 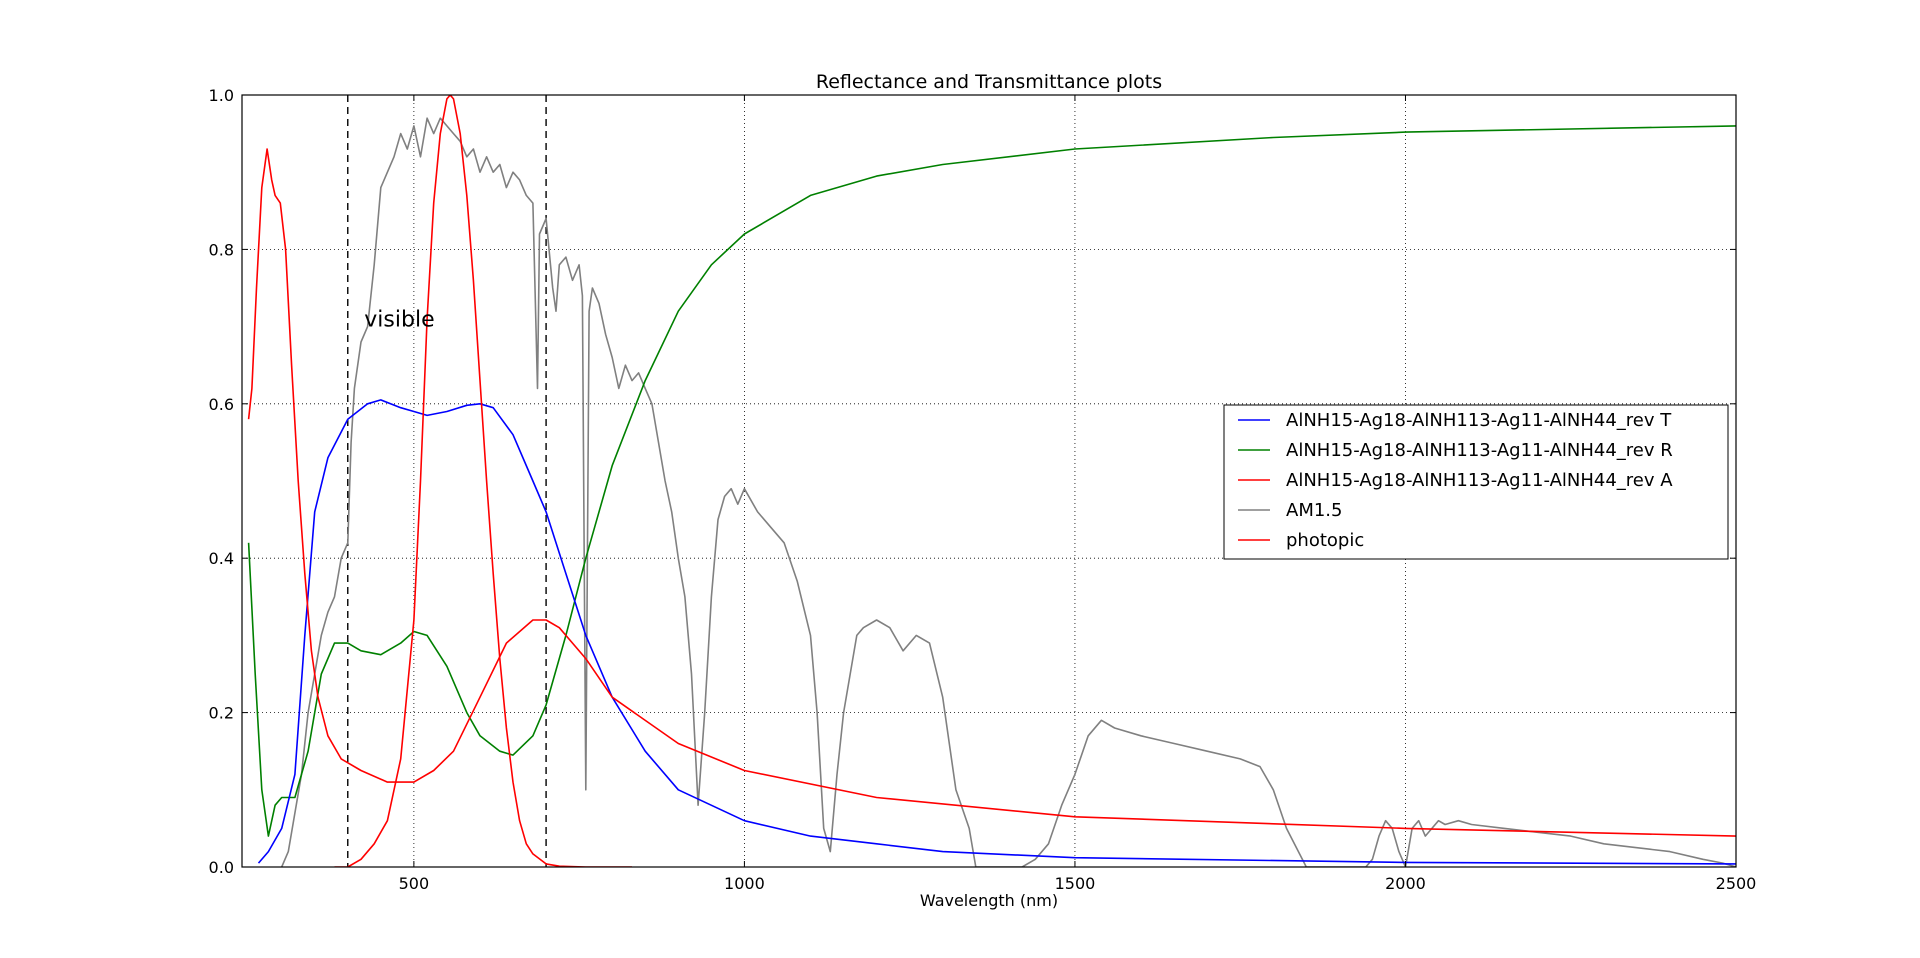 What do you see at coordinates (221, 404) in the screenshot?
I see `y-tick-label: 0.6` at bounding box center [221, 404].